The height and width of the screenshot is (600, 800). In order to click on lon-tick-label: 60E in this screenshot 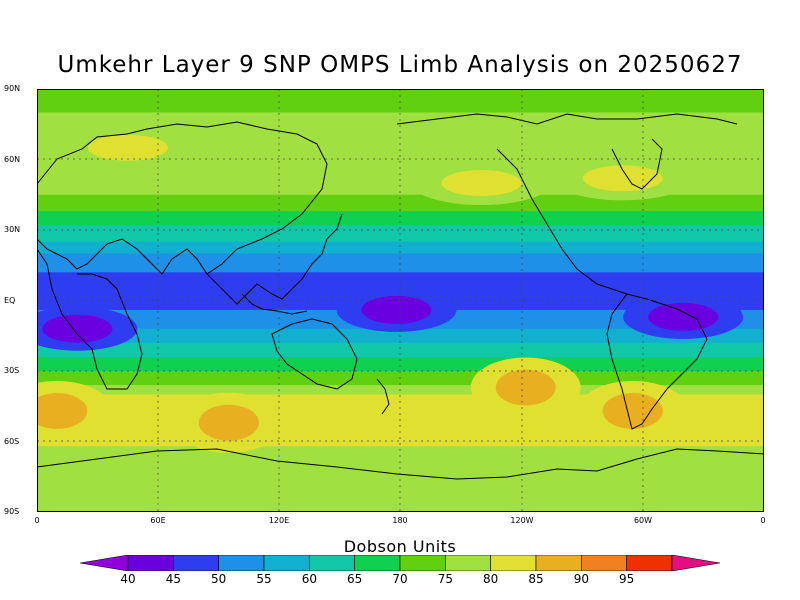, I will do `click(158, 520)`.